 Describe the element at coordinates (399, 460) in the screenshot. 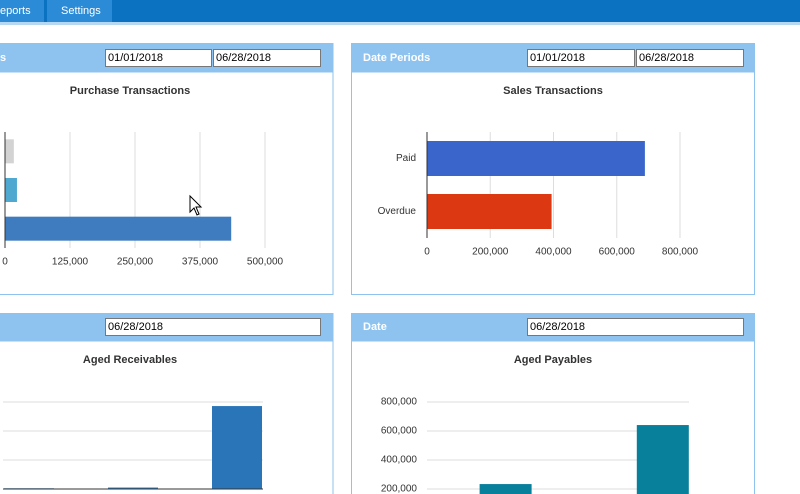

I see `y-tick-label: 400,000` at that location.